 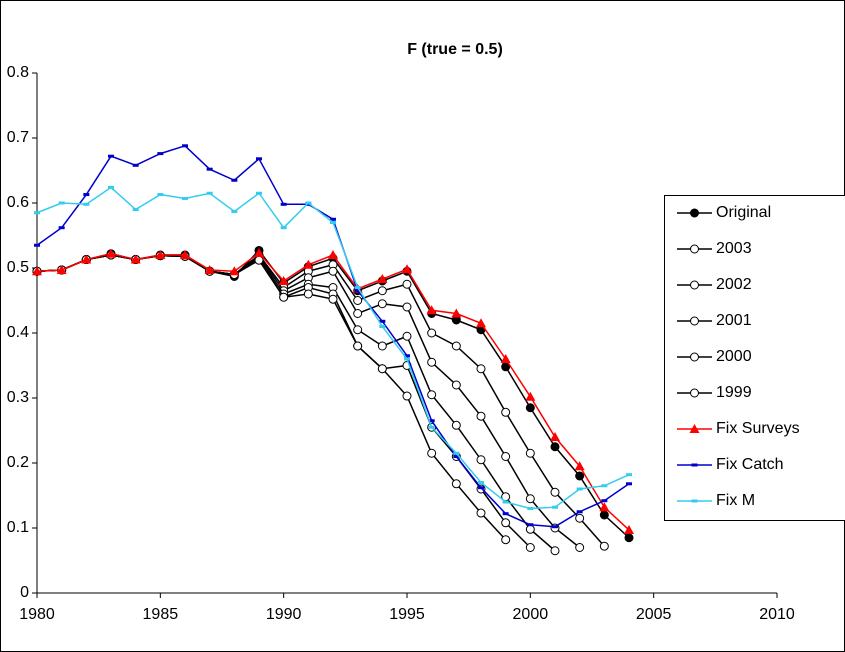 What do you see at coordinates (18, 72) in the screenshot?
I see `y-tick-label: 0.8` at bounding box center [18, 72].